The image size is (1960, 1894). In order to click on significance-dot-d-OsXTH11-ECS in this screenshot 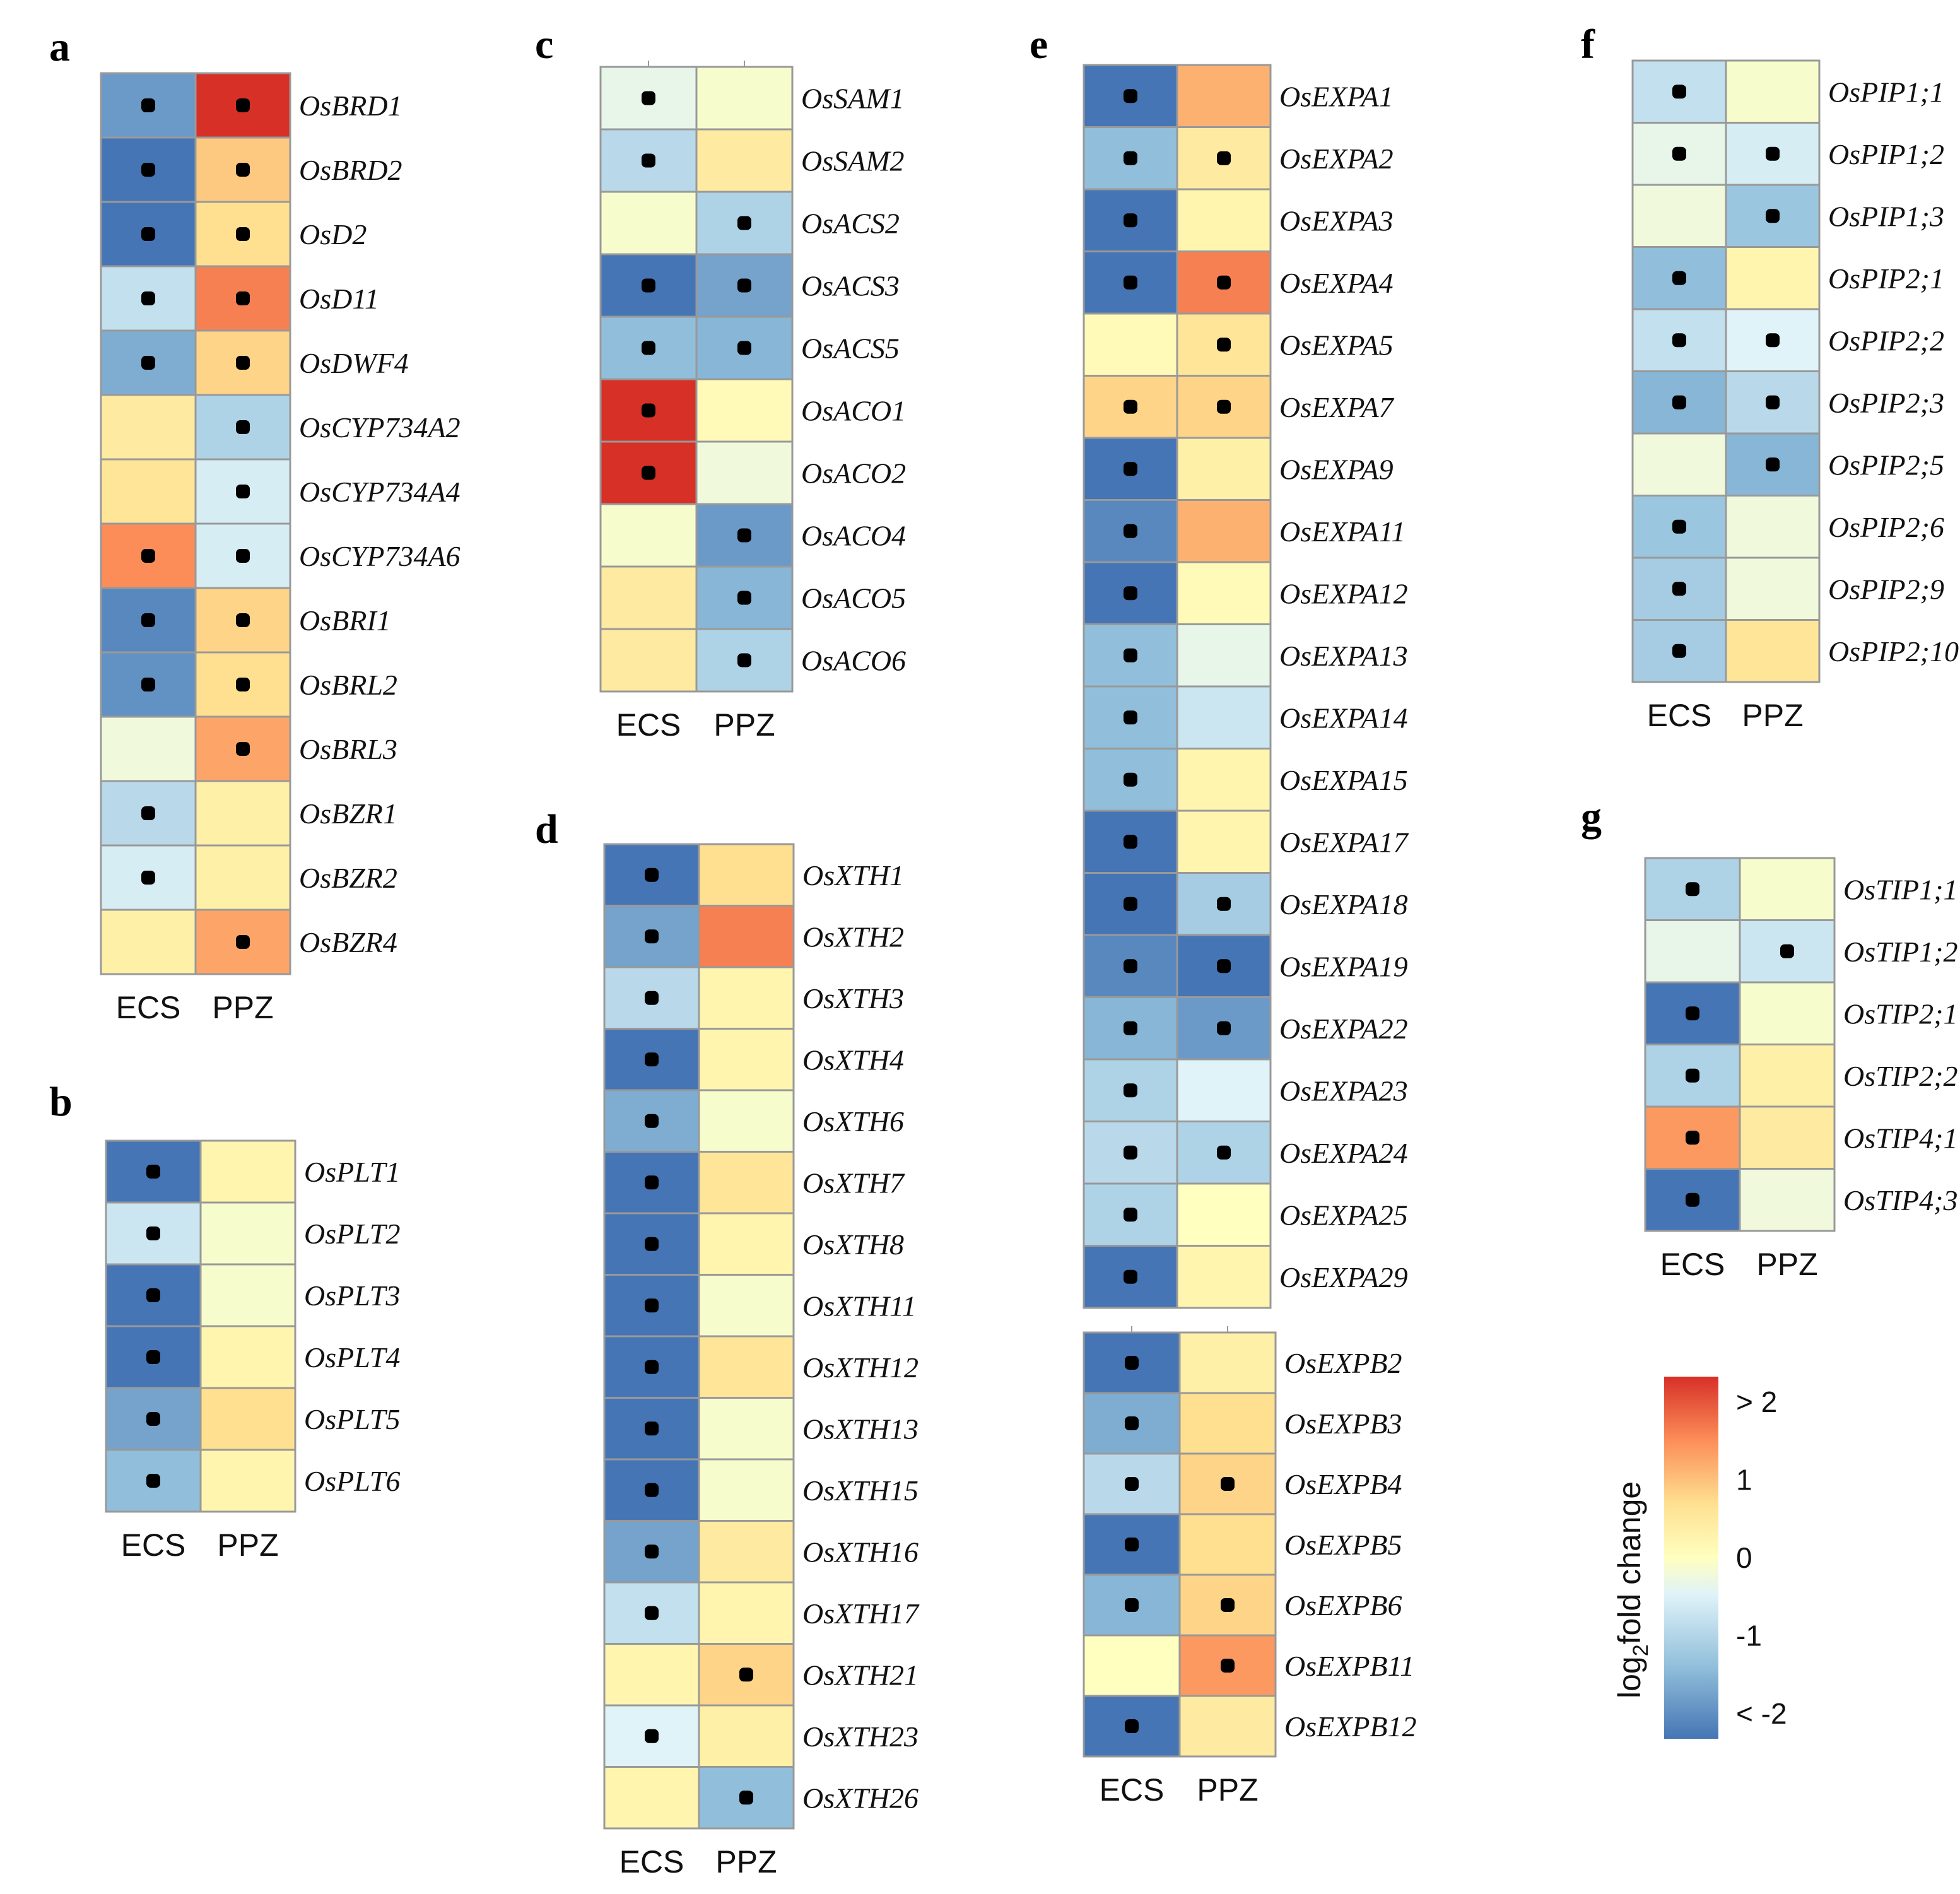, I will do `click(652, 1305)`.